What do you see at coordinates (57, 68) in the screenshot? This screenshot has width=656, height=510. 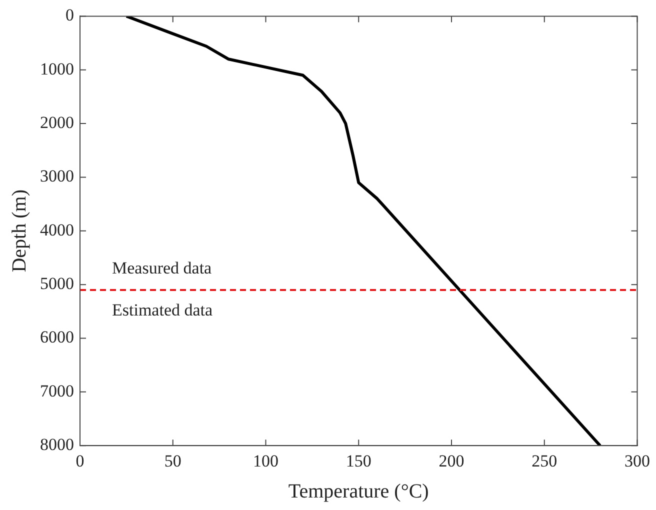 I see `y-tick-label: 1000` at bounding box center [57, 68].